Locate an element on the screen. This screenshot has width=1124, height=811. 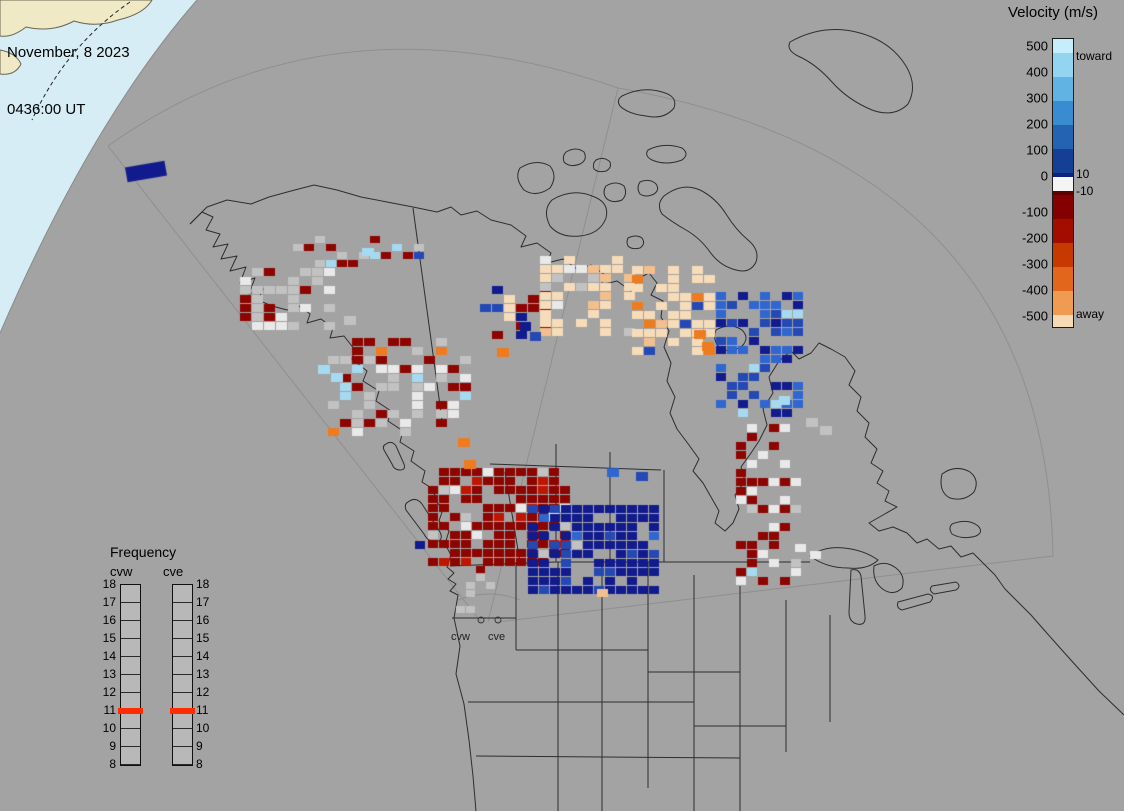
velocity-tick-label: -200 is located at coordinates (1034, 238).